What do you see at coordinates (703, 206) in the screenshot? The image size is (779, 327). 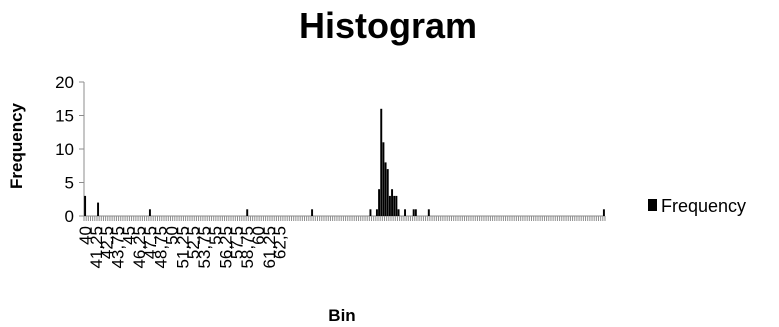 I see `legend-label: Frequency` at bounding box center [703, 206].